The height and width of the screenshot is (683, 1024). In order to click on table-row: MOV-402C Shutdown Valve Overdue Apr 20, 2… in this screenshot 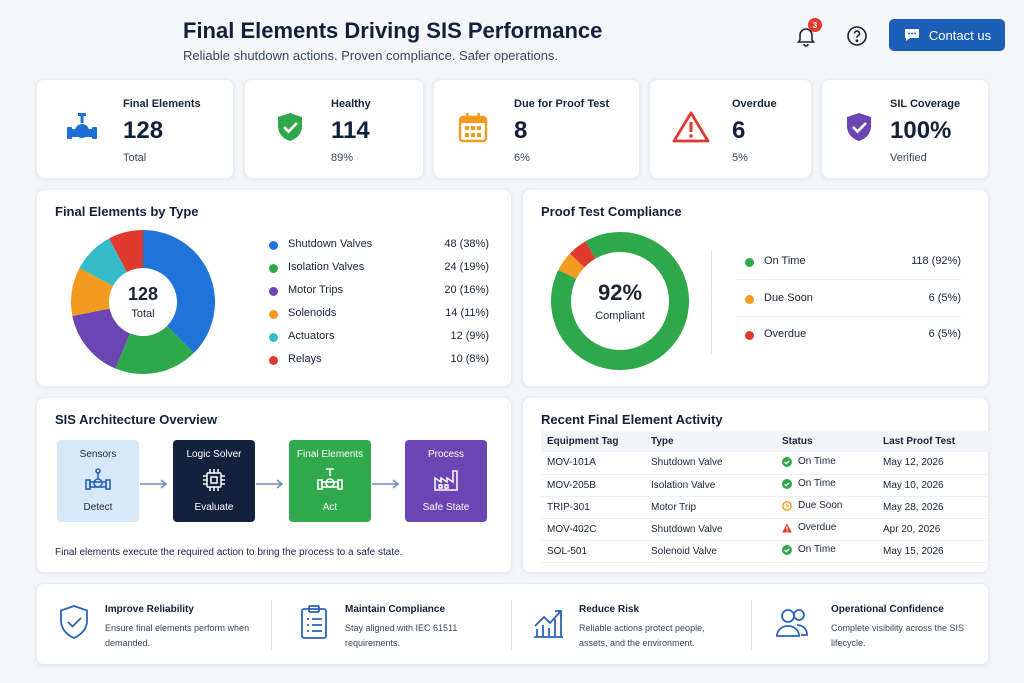, I will do `click(766, 529)`.